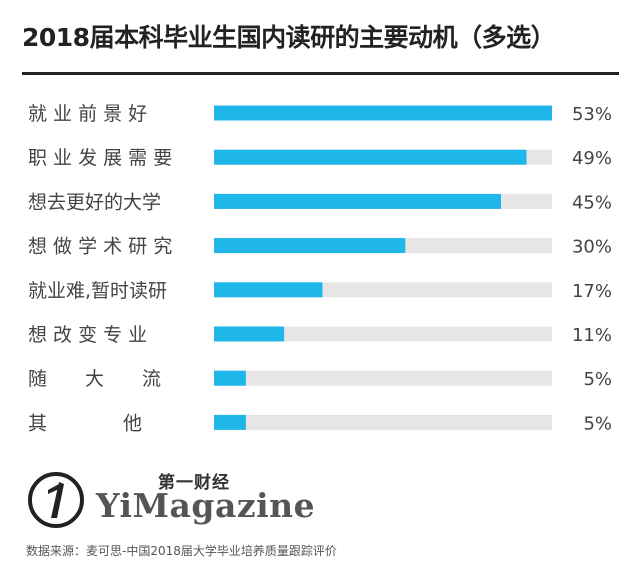  What do you see at coordinates (87, 335) in the screenshot?
I see `category-label: 想 改 变 专 业` at bounding box center [87, 335].